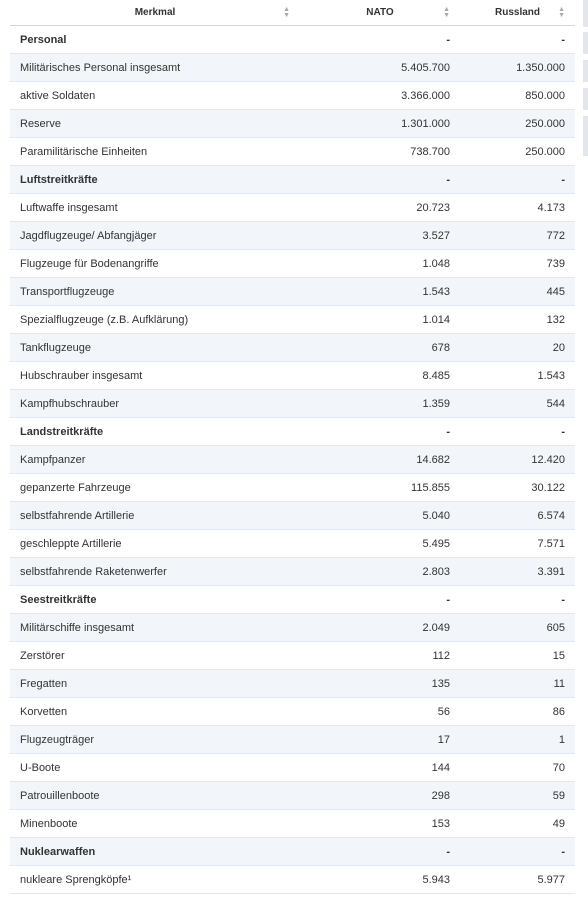  What do you see at coordinates (155, 655) in the screenshot?
I see `cell-merkmal: Zerstörer` at bounding box center [155, 655].